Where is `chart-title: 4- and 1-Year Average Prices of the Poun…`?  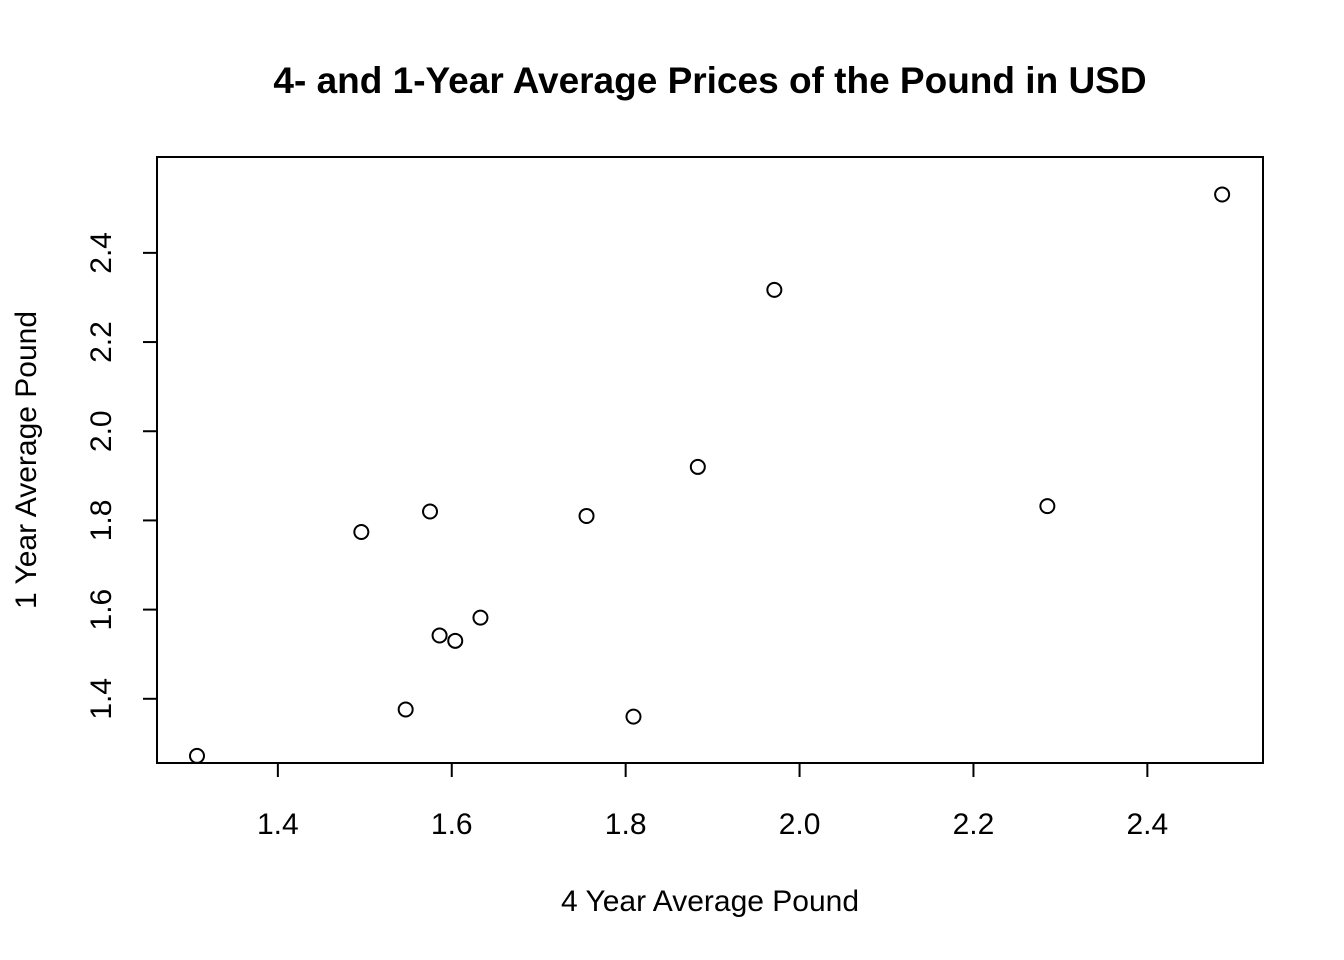
chart-title: 4- and 1-Year Average Prices of the Poun… is located at coordinates (709, 80).